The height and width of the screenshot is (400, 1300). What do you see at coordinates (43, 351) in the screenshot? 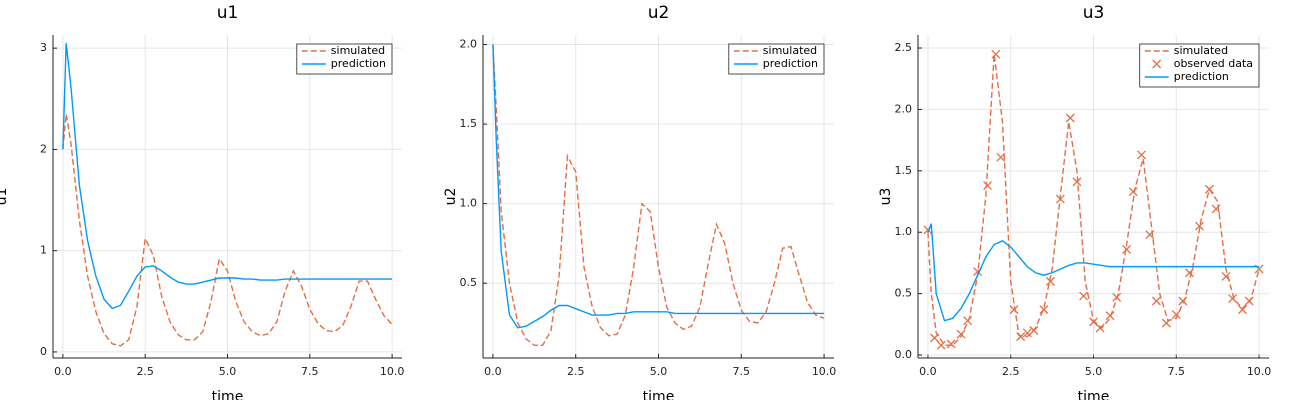
I see `y-tick-label: 0` at bounding box center [43, 351].